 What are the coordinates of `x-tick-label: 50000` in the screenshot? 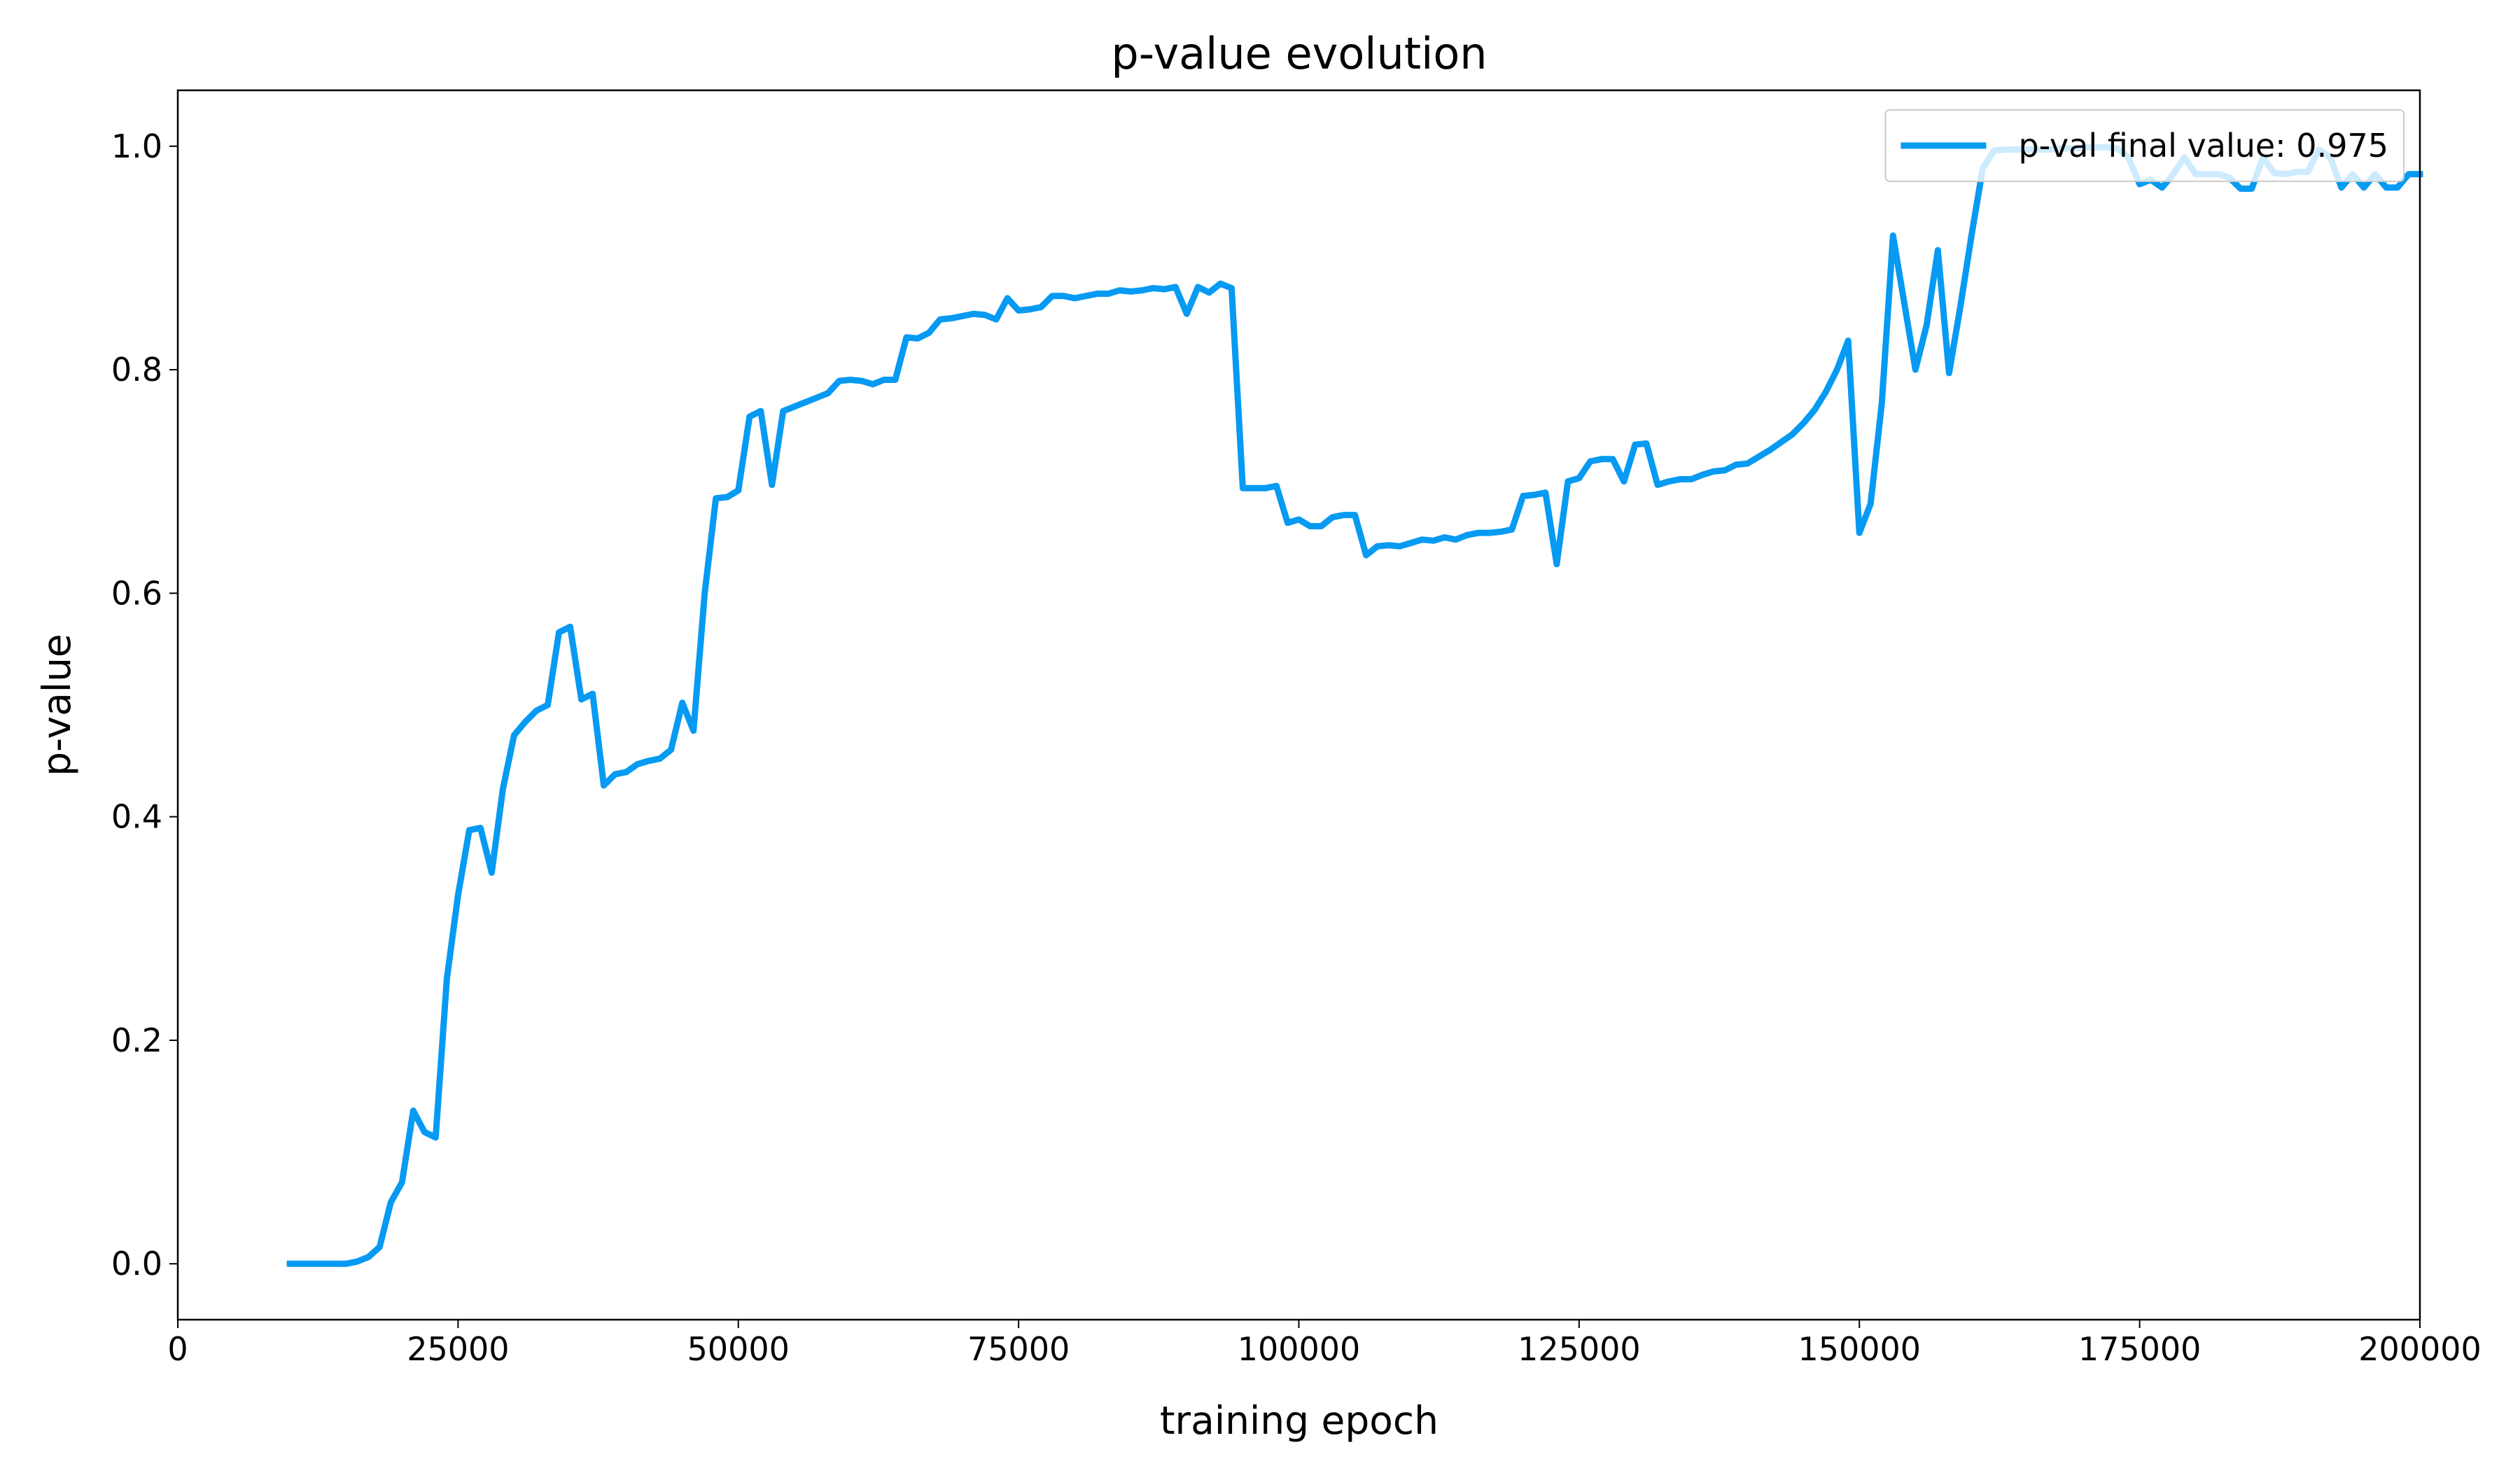 It's located at (738, 1349).